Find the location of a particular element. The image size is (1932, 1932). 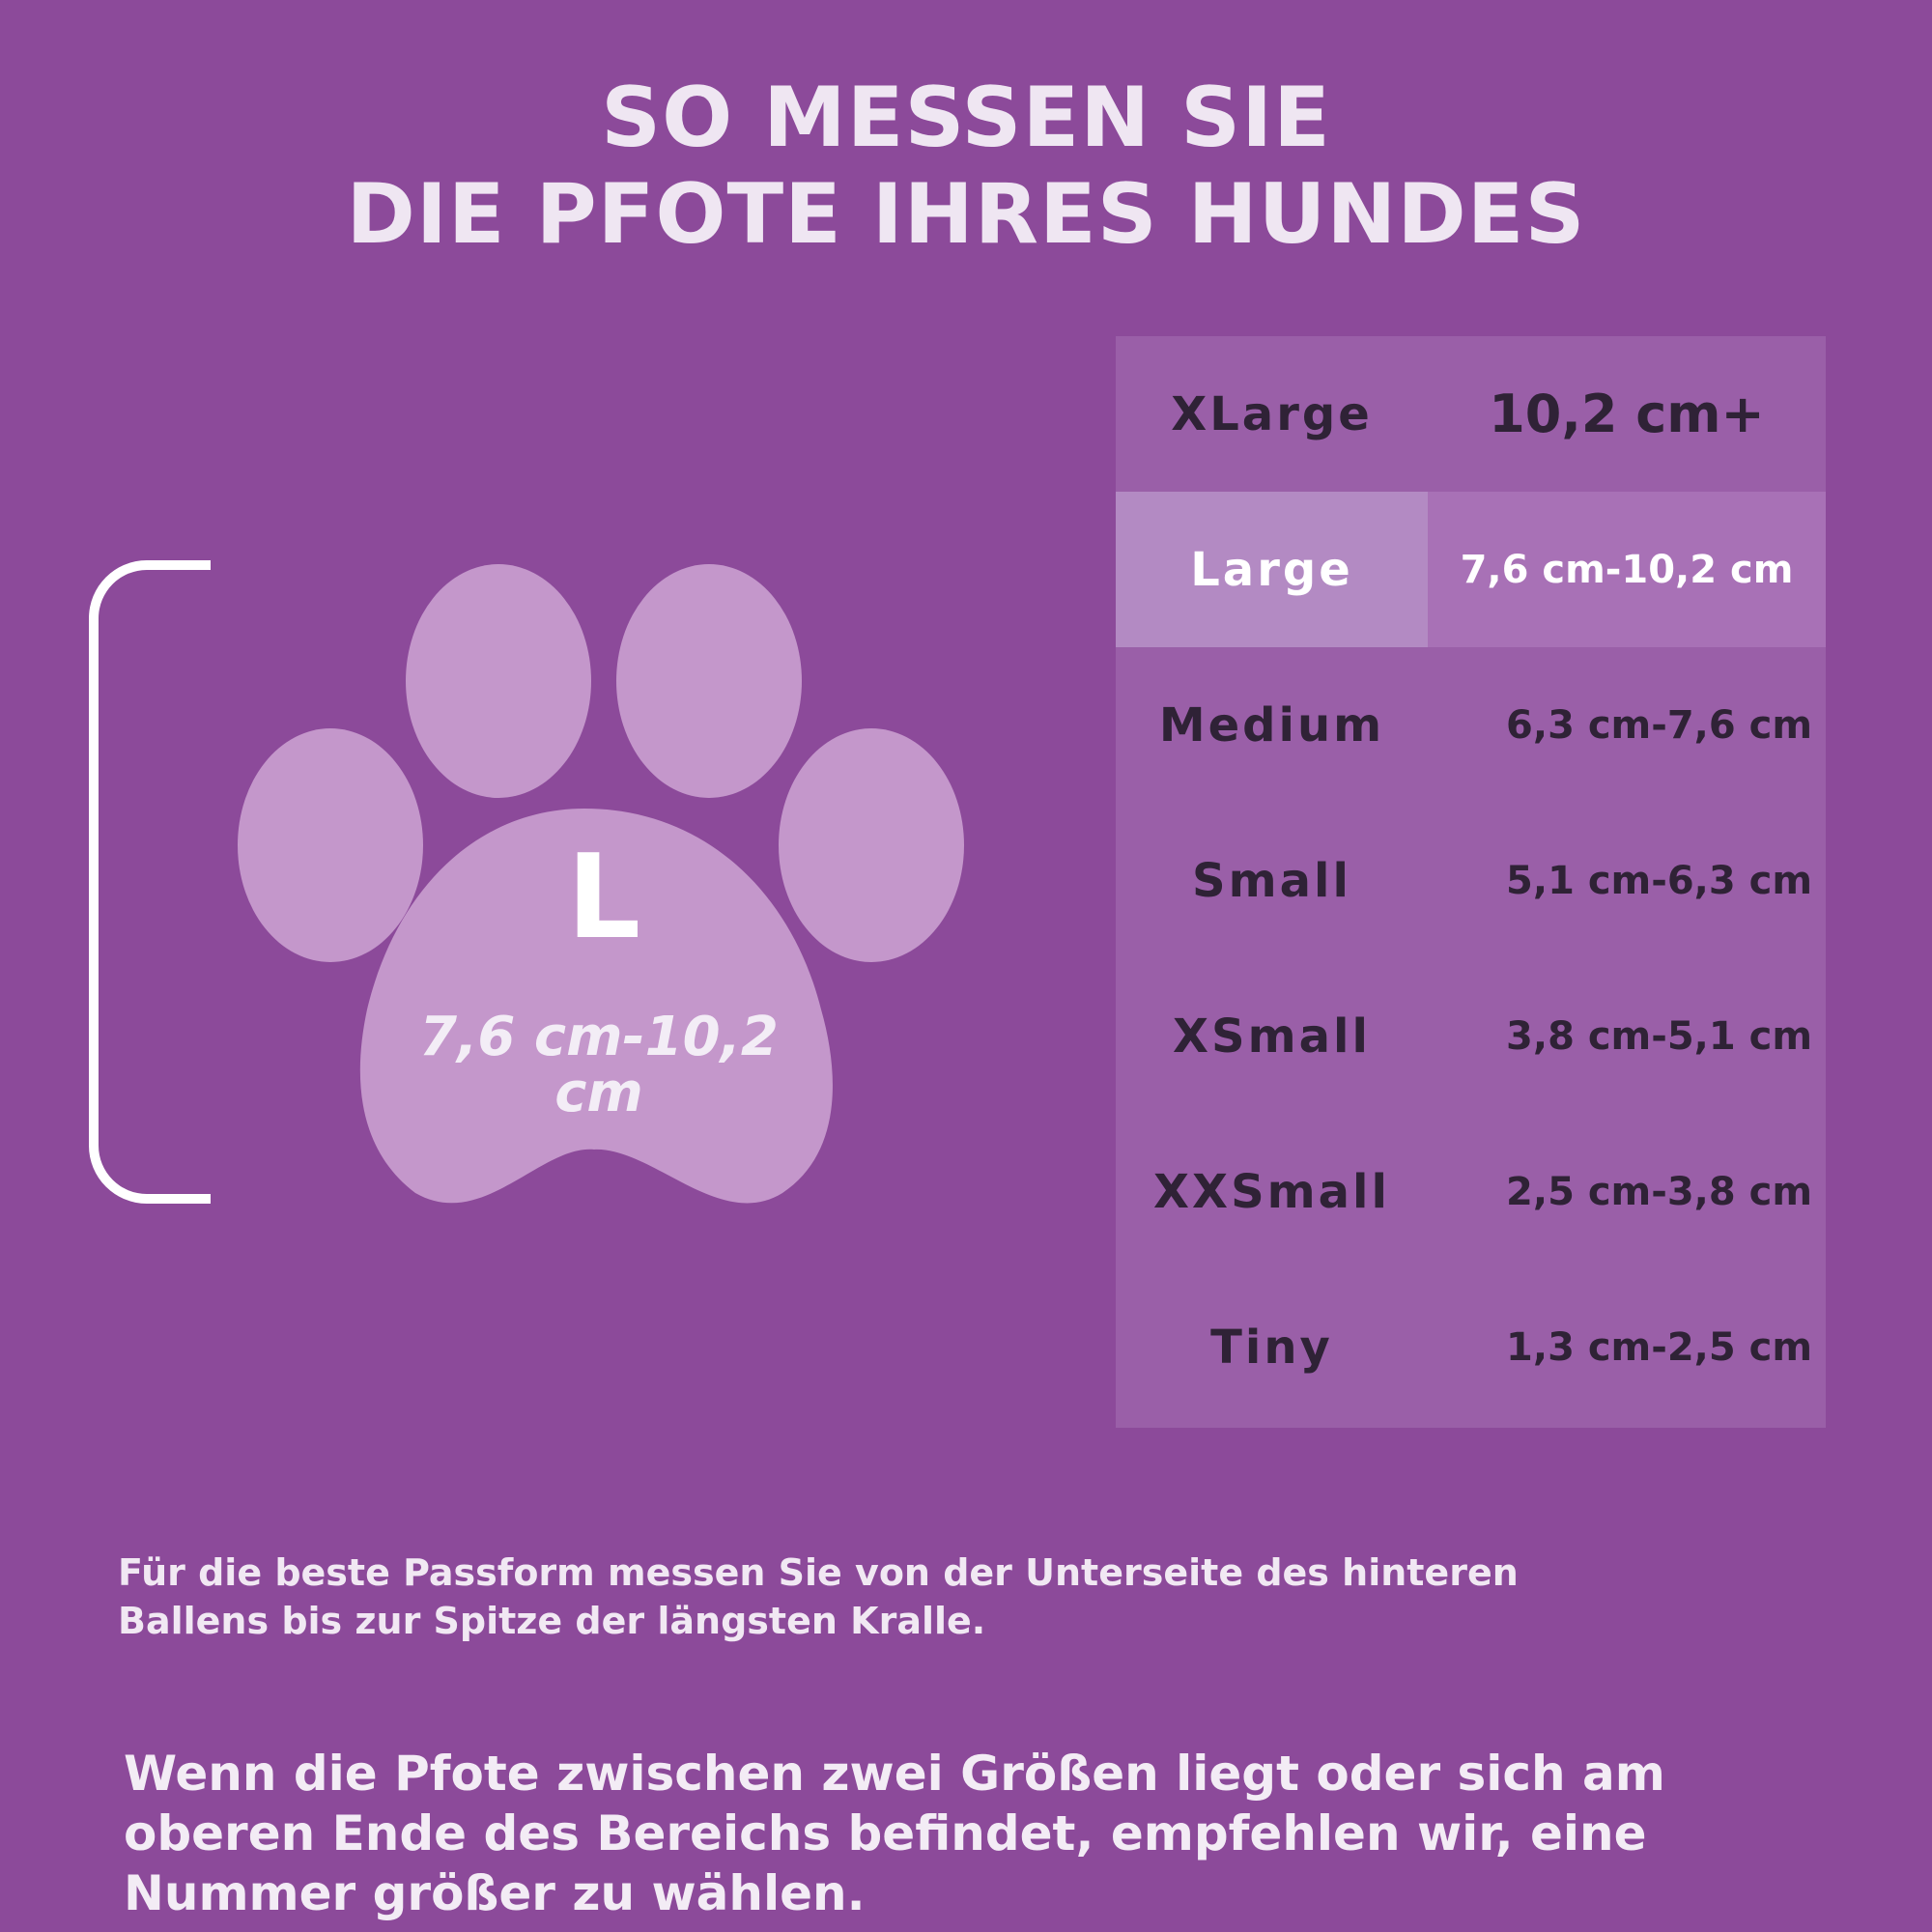

size-range: 2,5 cm-3,8 cm is located at coordinates (1659, 1191).